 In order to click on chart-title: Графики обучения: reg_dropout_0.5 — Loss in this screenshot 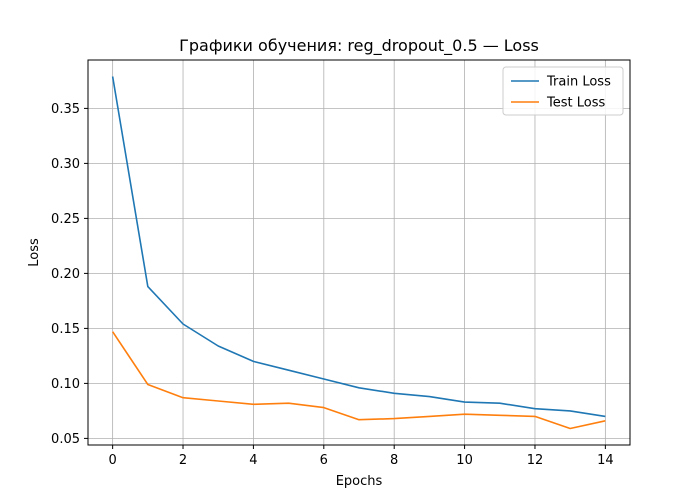, I will do `click(359, 46)`.